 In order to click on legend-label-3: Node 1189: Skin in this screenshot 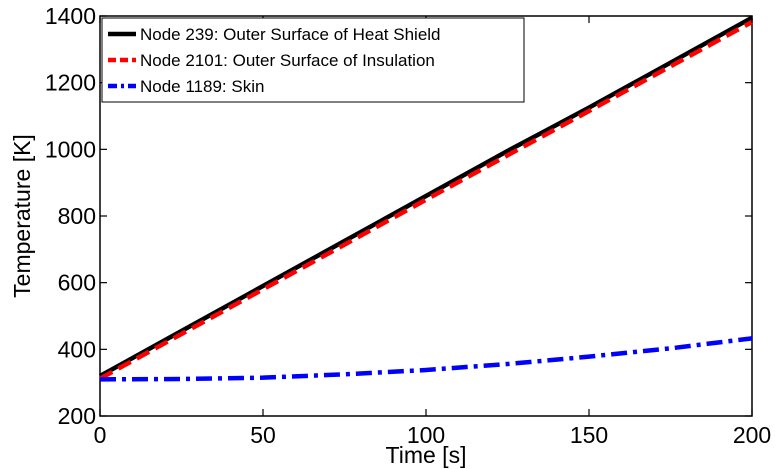, I will do `click(202, 86)`.